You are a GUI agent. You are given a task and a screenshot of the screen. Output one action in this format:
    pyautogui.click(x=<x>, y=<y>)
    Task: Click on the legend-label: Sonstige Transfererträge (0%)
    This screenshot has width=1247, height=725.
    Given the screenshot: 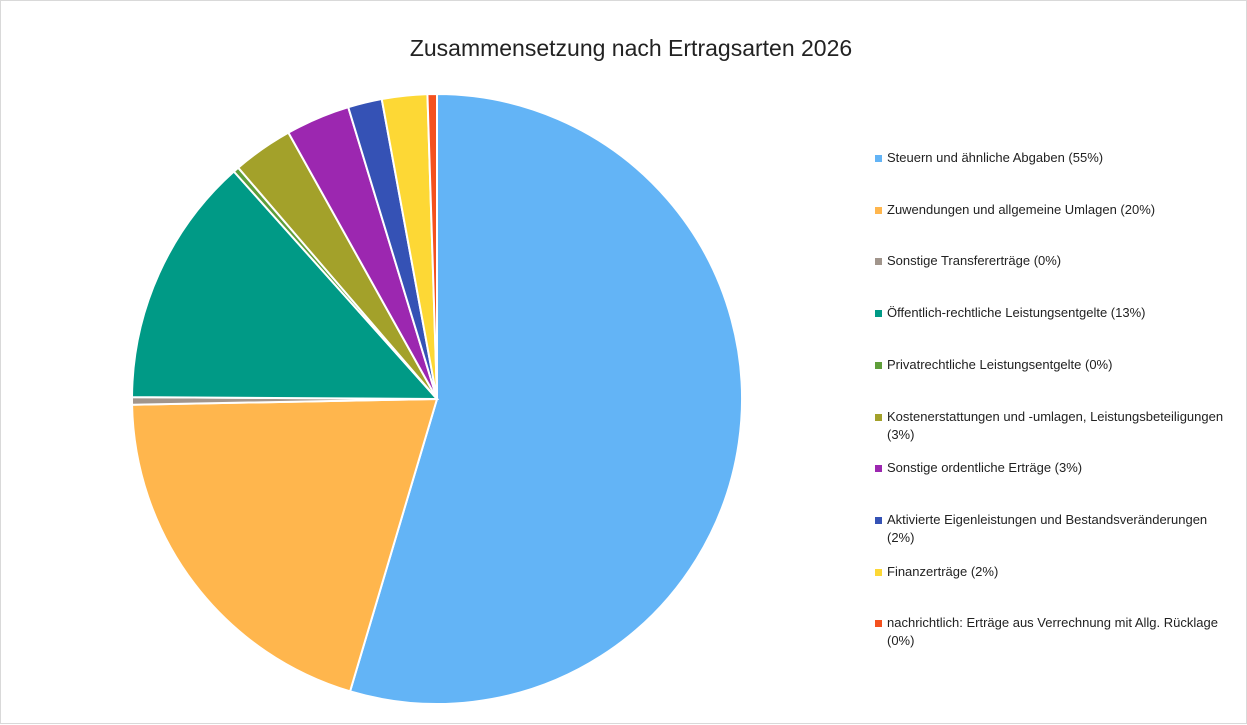 What is the action you would take?
    pyautogui.click(x=974, y=261)
    